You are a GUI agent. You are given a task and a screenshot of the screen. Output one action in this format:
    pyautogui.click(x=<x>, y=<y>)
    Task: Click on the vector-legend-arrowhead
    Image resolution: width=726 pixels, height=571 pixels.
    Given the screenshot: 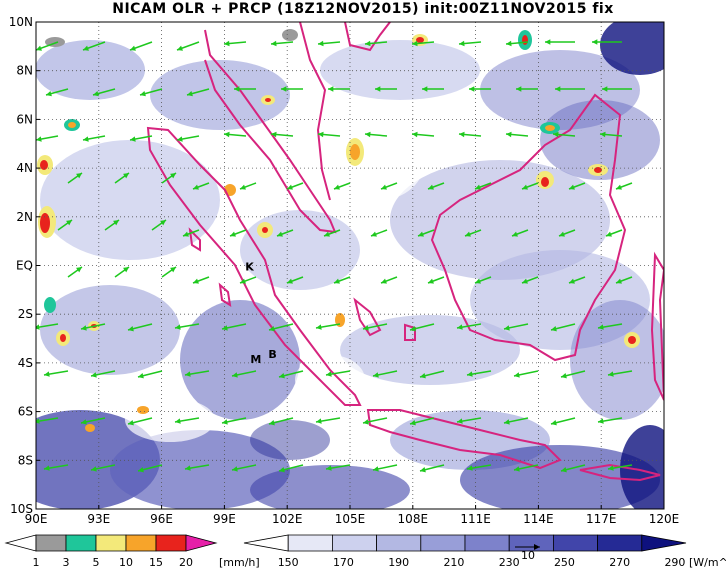 What is the action you would take?
    pyautogui.click(x=537, y=547)
    